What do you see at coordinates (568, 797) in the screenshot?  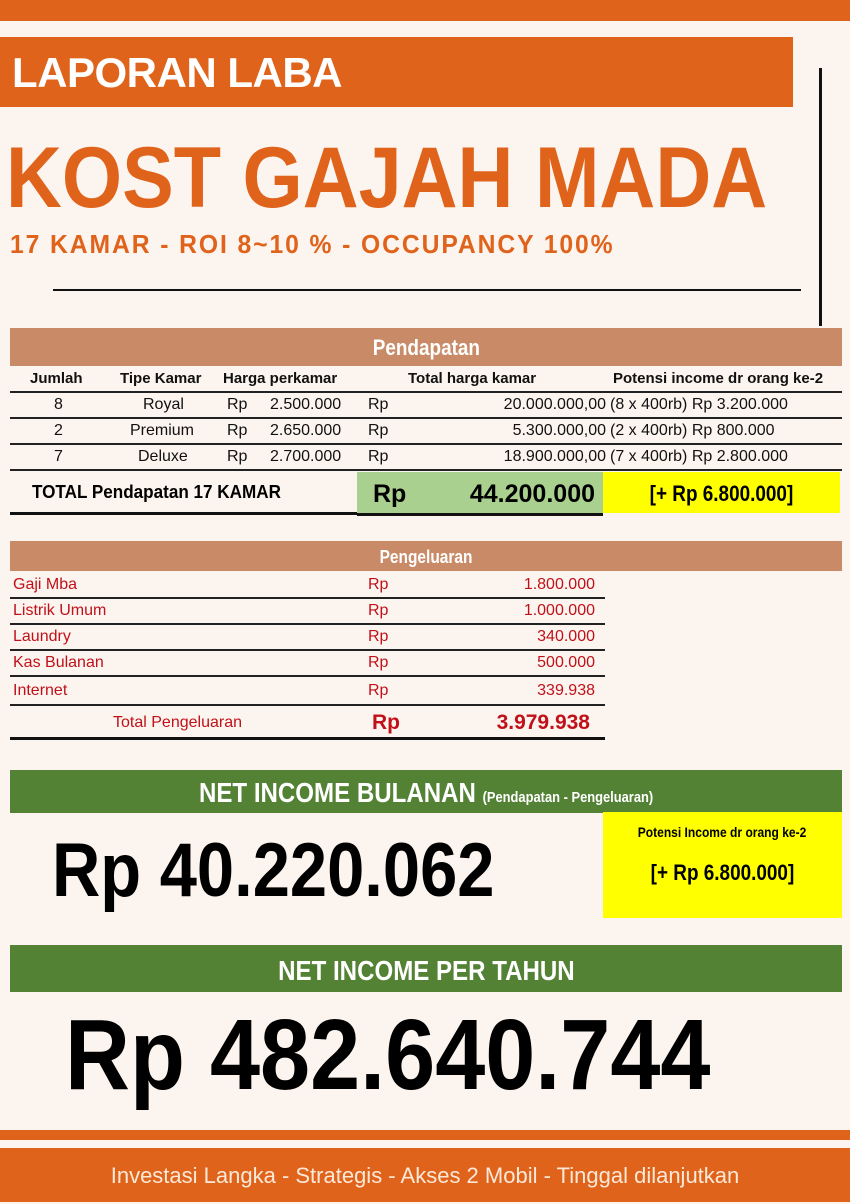 I see `monthly-note: (Pendapatan - Pengeluaran)` at bounding box center [568, 797].